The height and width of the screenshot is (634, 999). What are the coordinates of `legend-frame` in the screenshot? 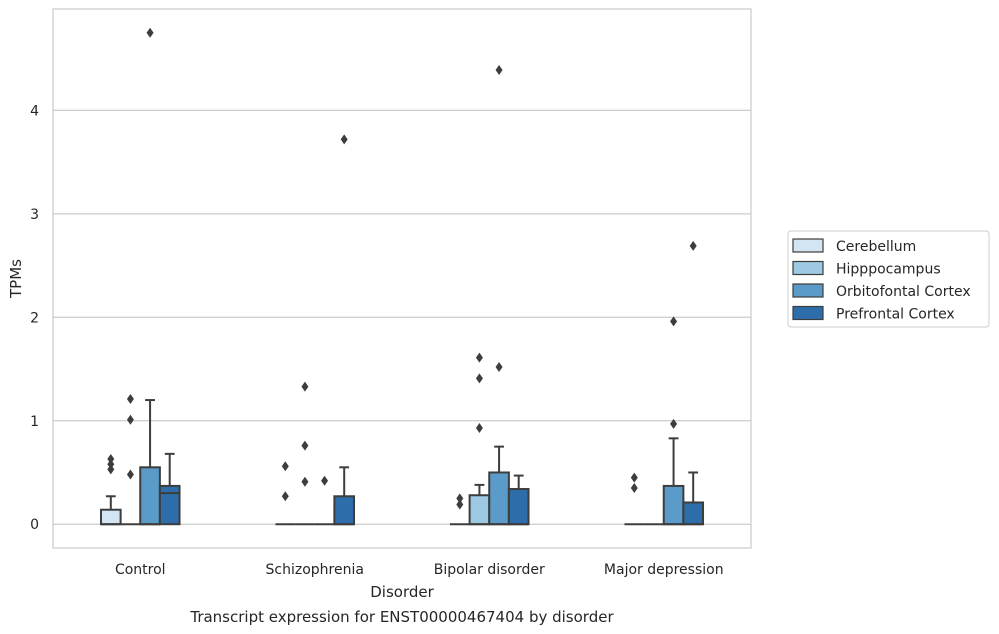 It's located at (888, 279).